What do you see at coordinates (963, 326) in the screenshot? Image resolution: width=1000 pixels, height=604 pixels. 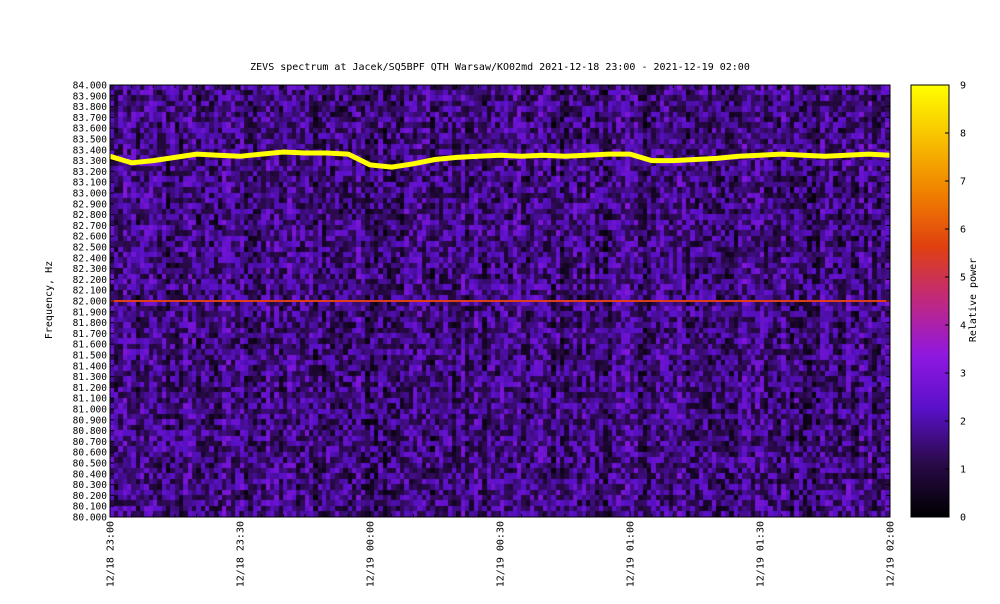 I see `colorbar-tick-label: 4` at bounding box center [963, 326].